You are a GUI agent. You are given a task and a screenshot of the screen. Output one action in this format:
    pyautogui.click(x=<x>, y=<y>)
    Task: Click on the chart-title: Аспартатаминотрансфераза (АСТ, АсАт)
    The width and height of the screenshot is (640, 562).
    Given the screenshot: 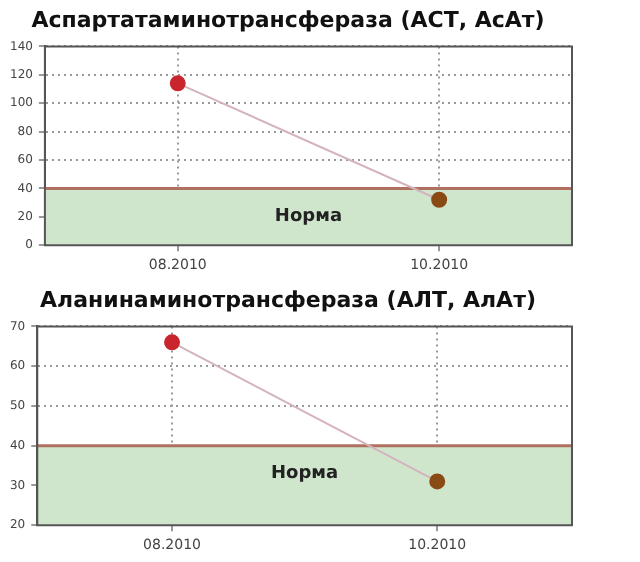 What is the action you would take?
    pyautogui.click(x=288, y=19)
    